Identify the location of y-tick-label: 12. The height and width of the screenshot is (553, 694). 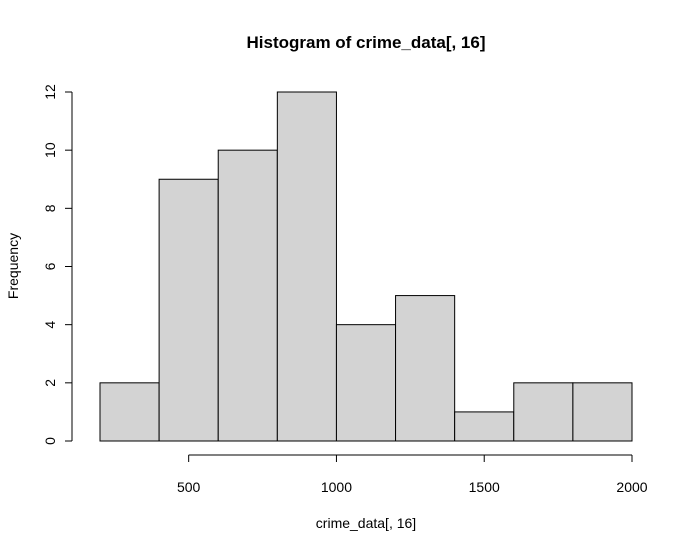
(50, 92).